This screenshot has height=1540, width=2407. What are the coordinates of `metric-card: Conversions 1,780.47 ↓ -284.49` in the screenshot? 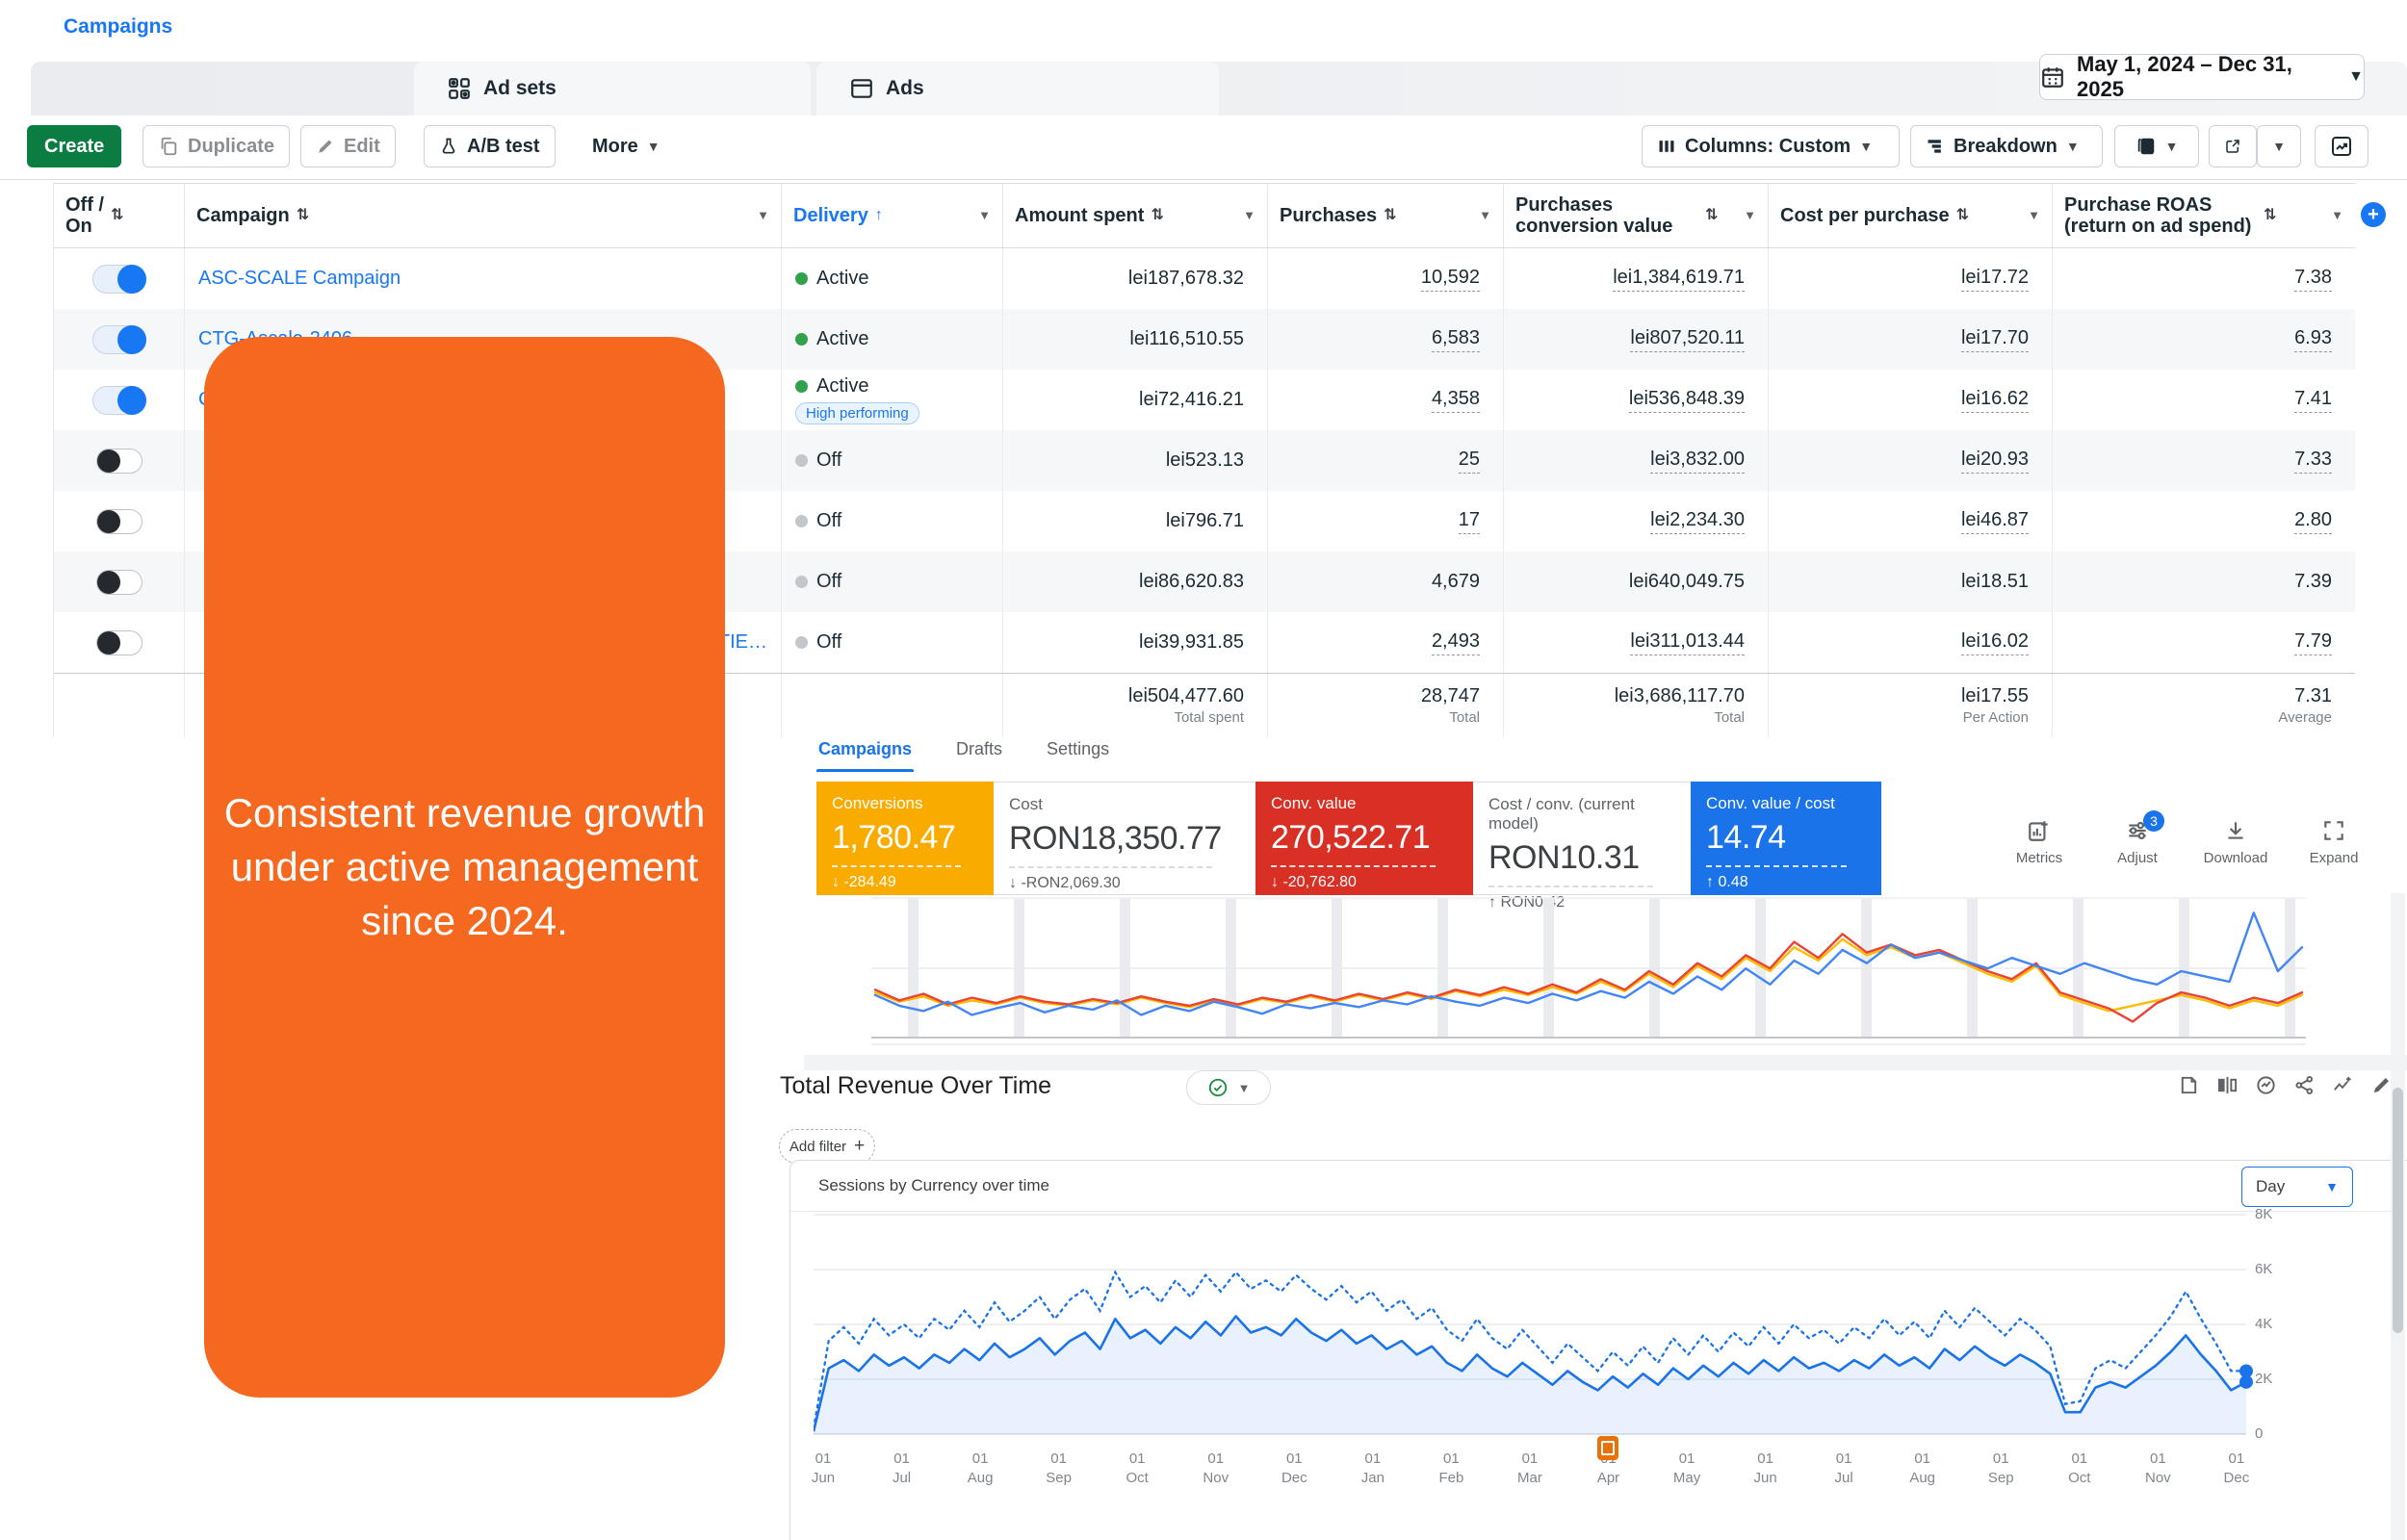 It's located at (905, 838).